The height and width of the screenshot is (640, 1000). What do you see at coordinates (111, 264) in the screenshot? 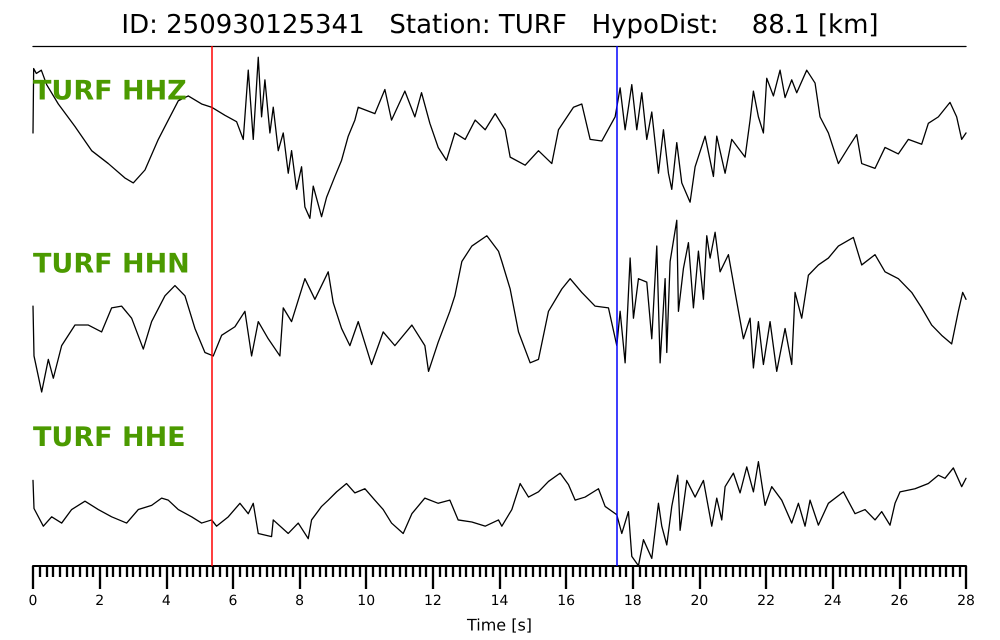
I see `series-label: TURF HHN` at bounding box center [111, 264].